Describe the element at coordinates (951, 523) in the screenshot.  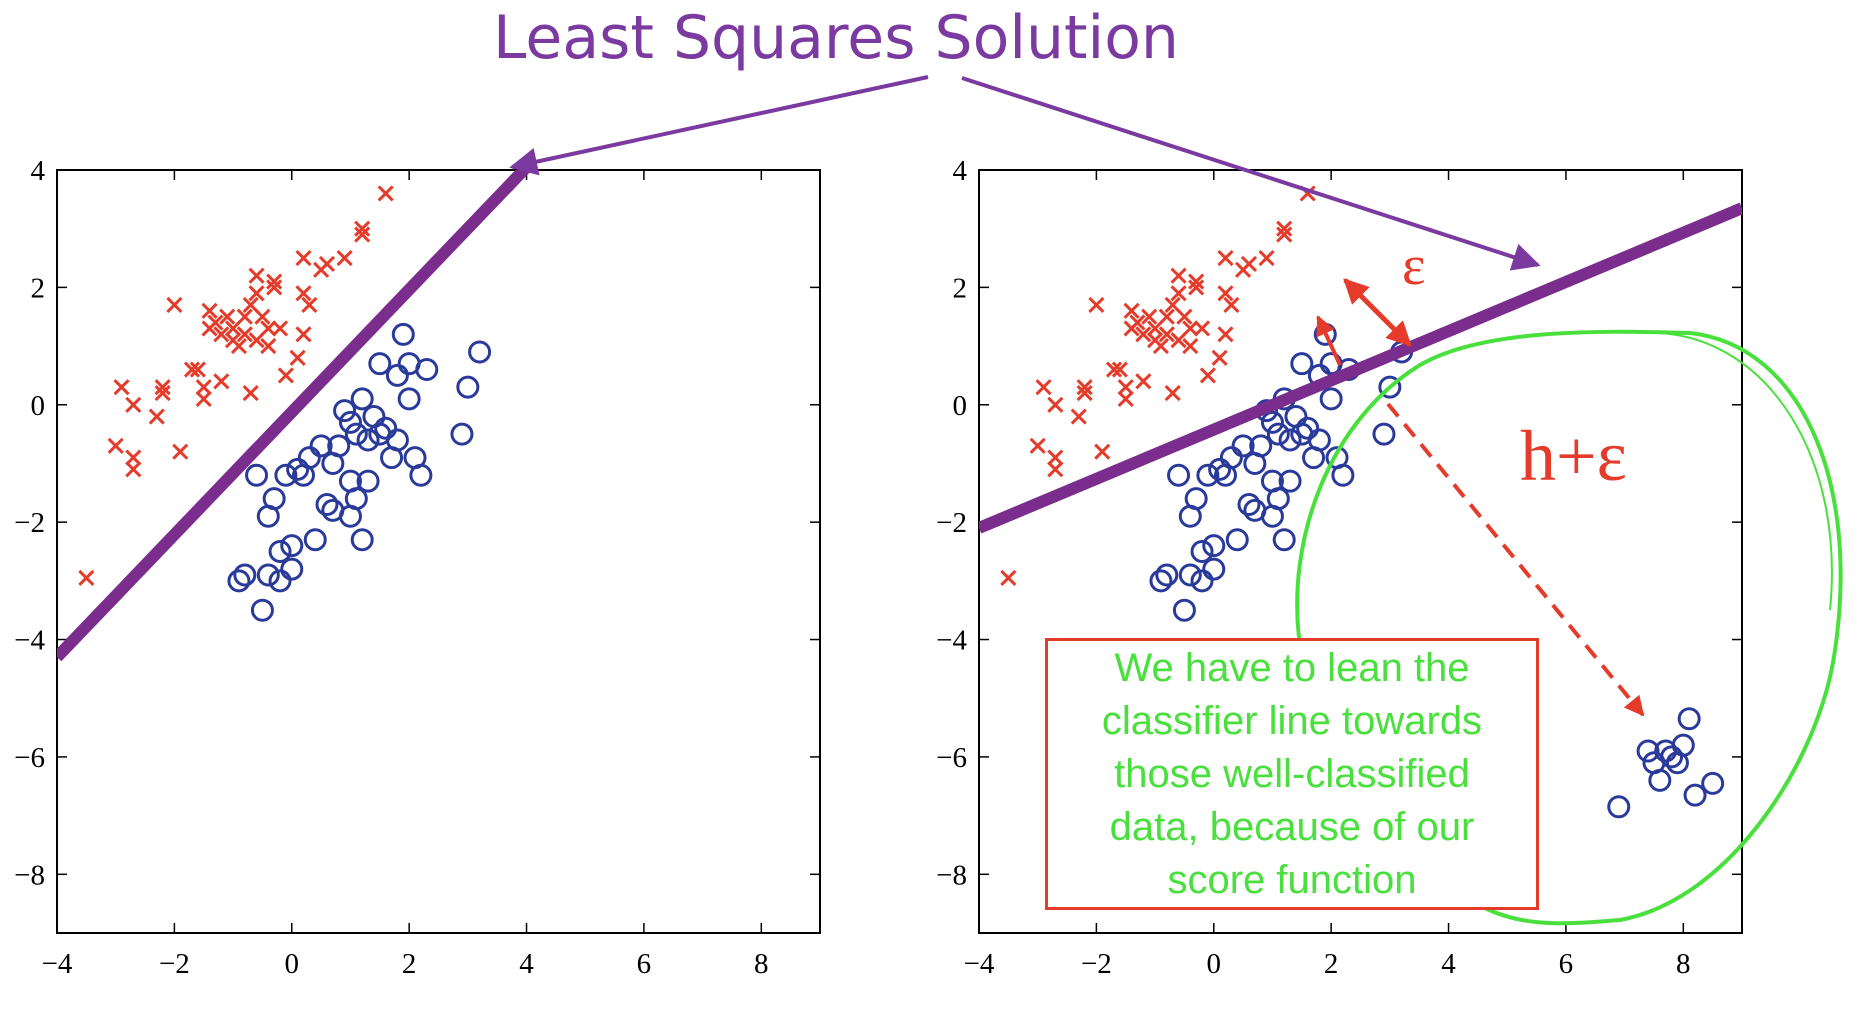
I see `y-tick-label: −2` at that location.